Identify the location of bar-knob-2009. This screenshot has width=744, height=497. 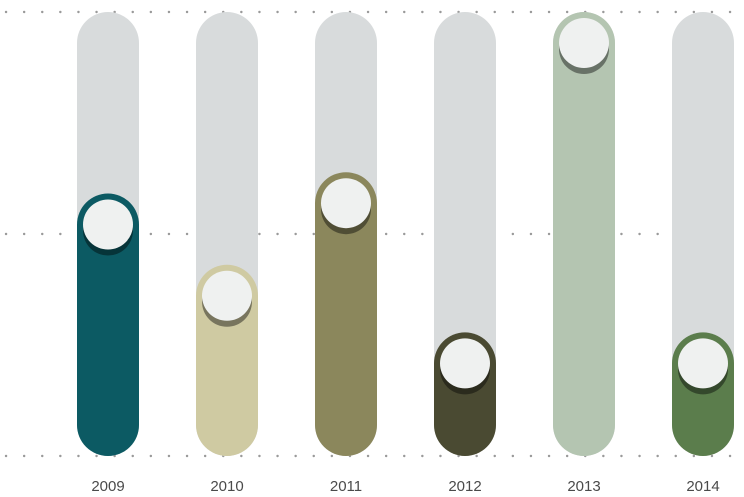
(108, 224).